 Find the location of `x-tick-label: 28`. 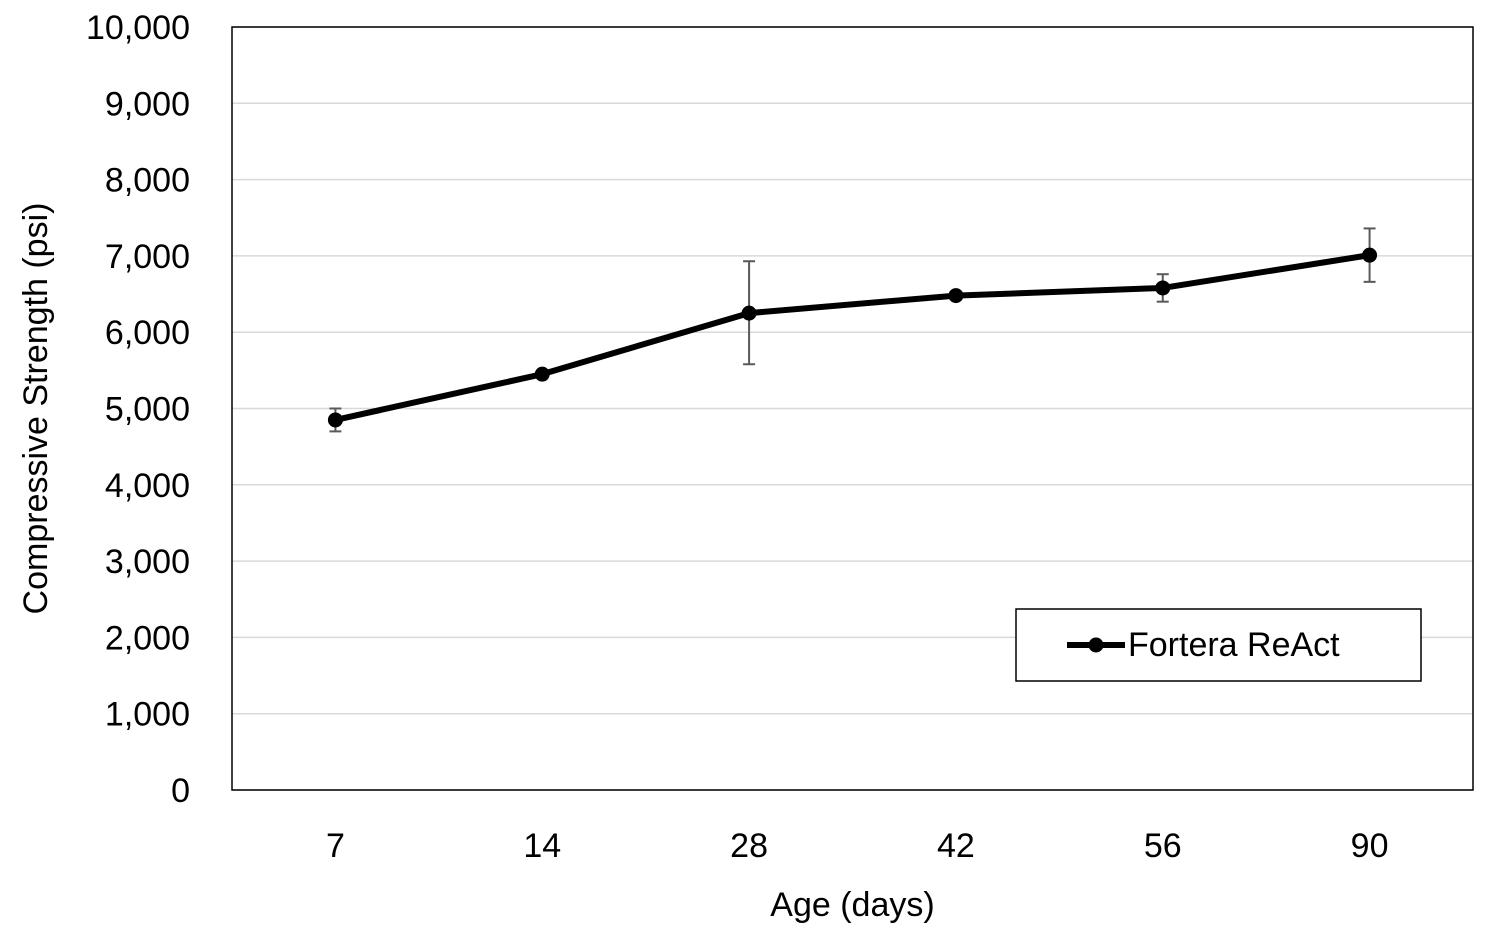

x-tick-label: 28 is located at coordinates (749, 846).